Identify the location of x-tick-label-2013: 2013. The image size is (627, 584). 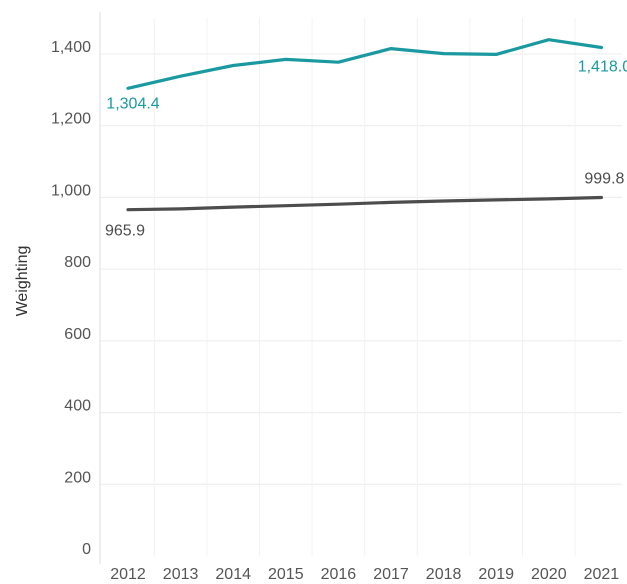
(181, 574).